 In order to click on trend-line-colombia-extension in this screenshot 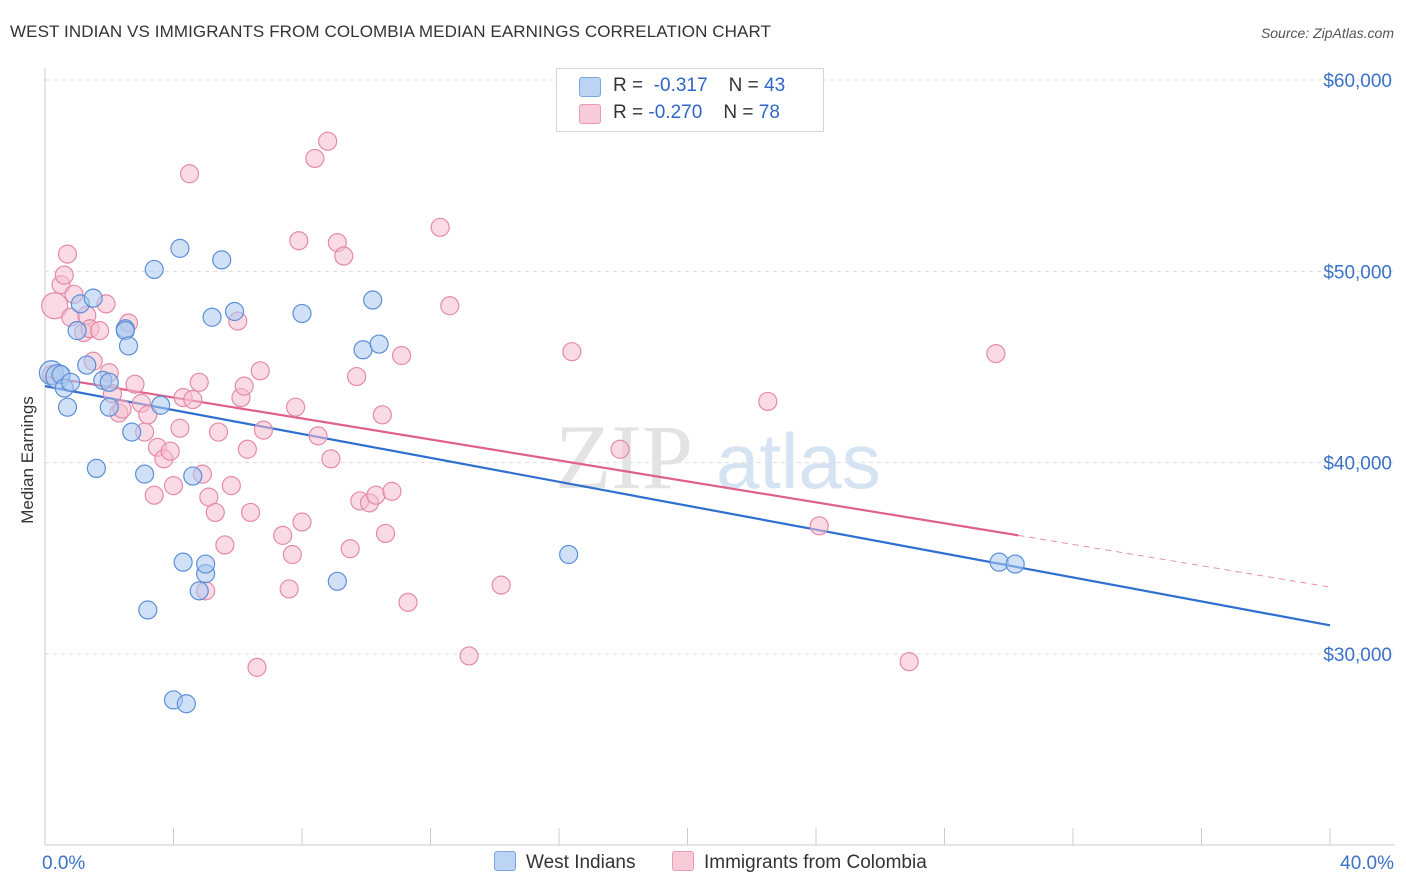, I will do `click(1174, 561)`.